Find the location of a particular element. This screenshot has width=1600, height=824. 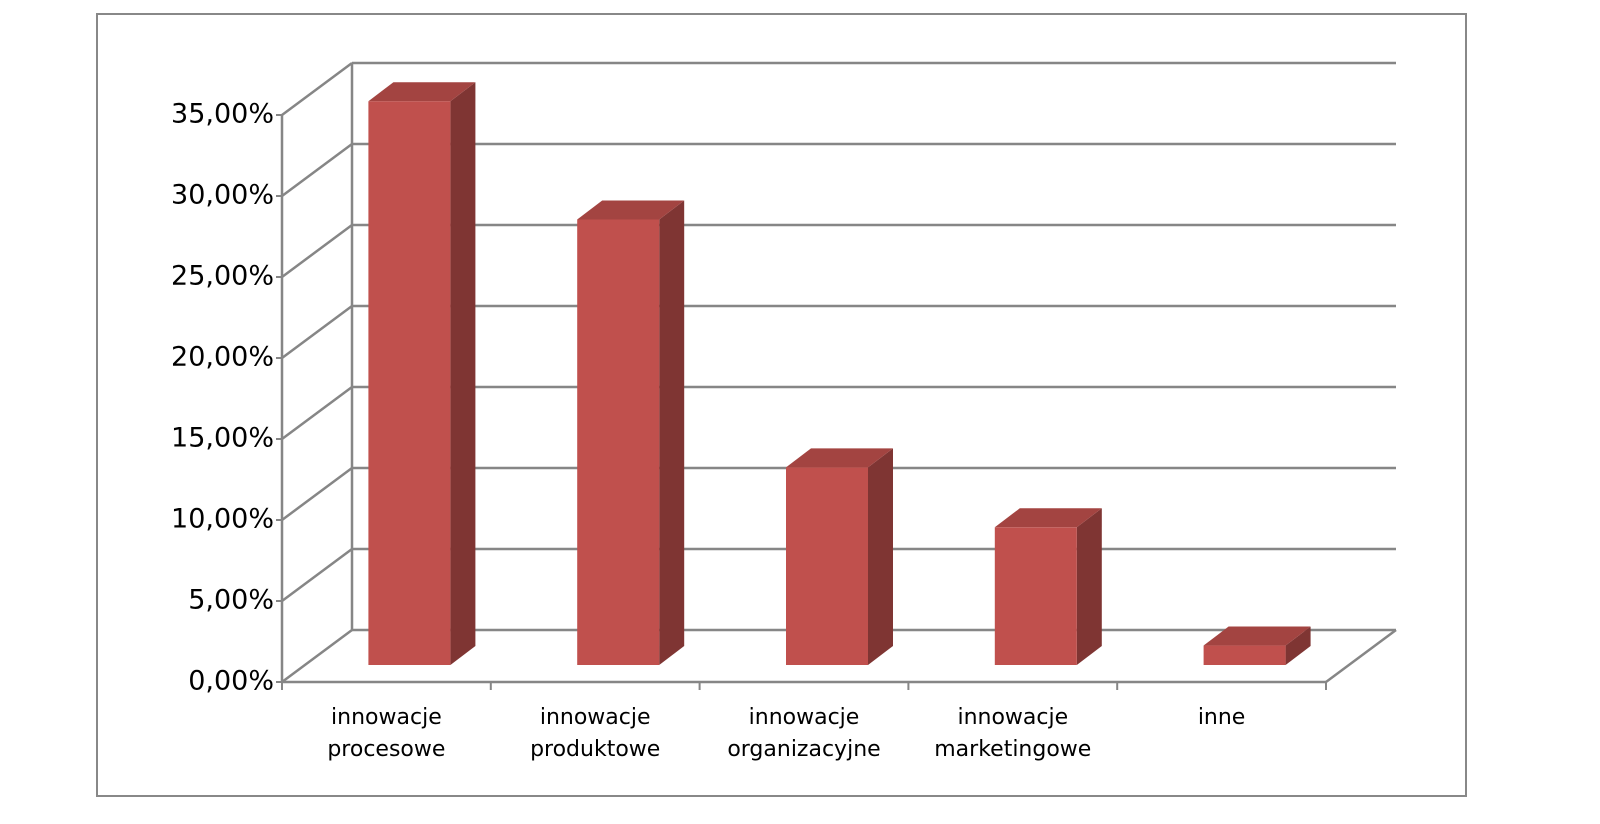

floor-side is located at coordinates (1361, 656).